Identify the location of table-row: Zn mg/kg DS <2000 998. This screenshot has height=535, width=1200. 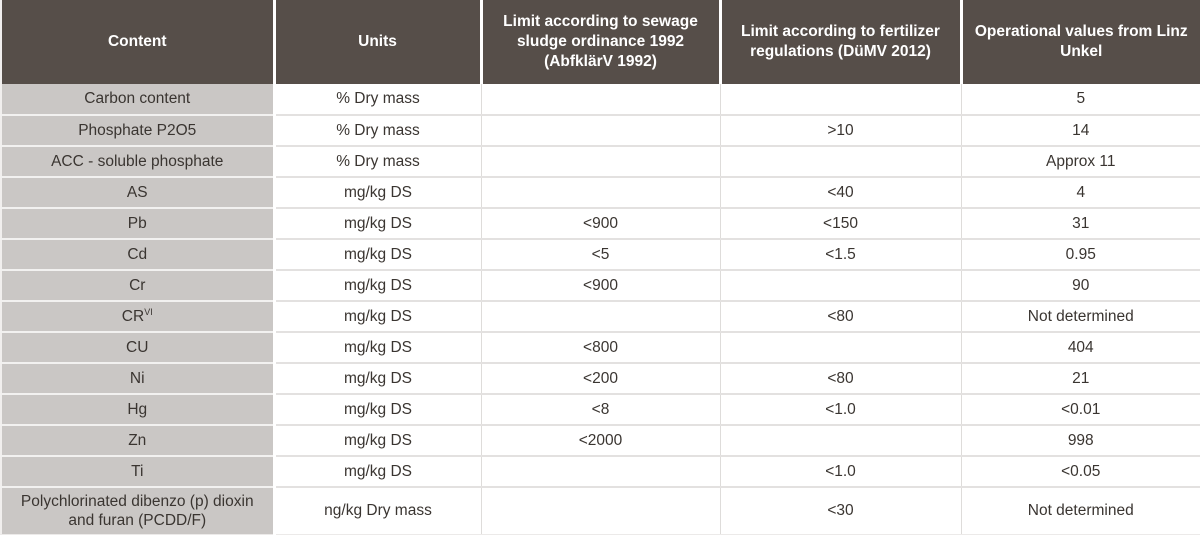
(600, 440).